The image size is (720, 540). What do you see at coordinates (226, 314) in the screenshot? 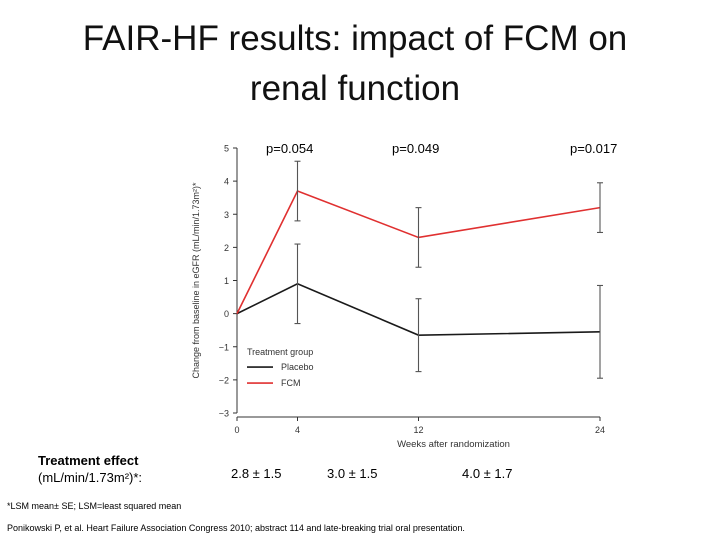
I see `y-tick-label: 0` at bounding box center [226, 314].